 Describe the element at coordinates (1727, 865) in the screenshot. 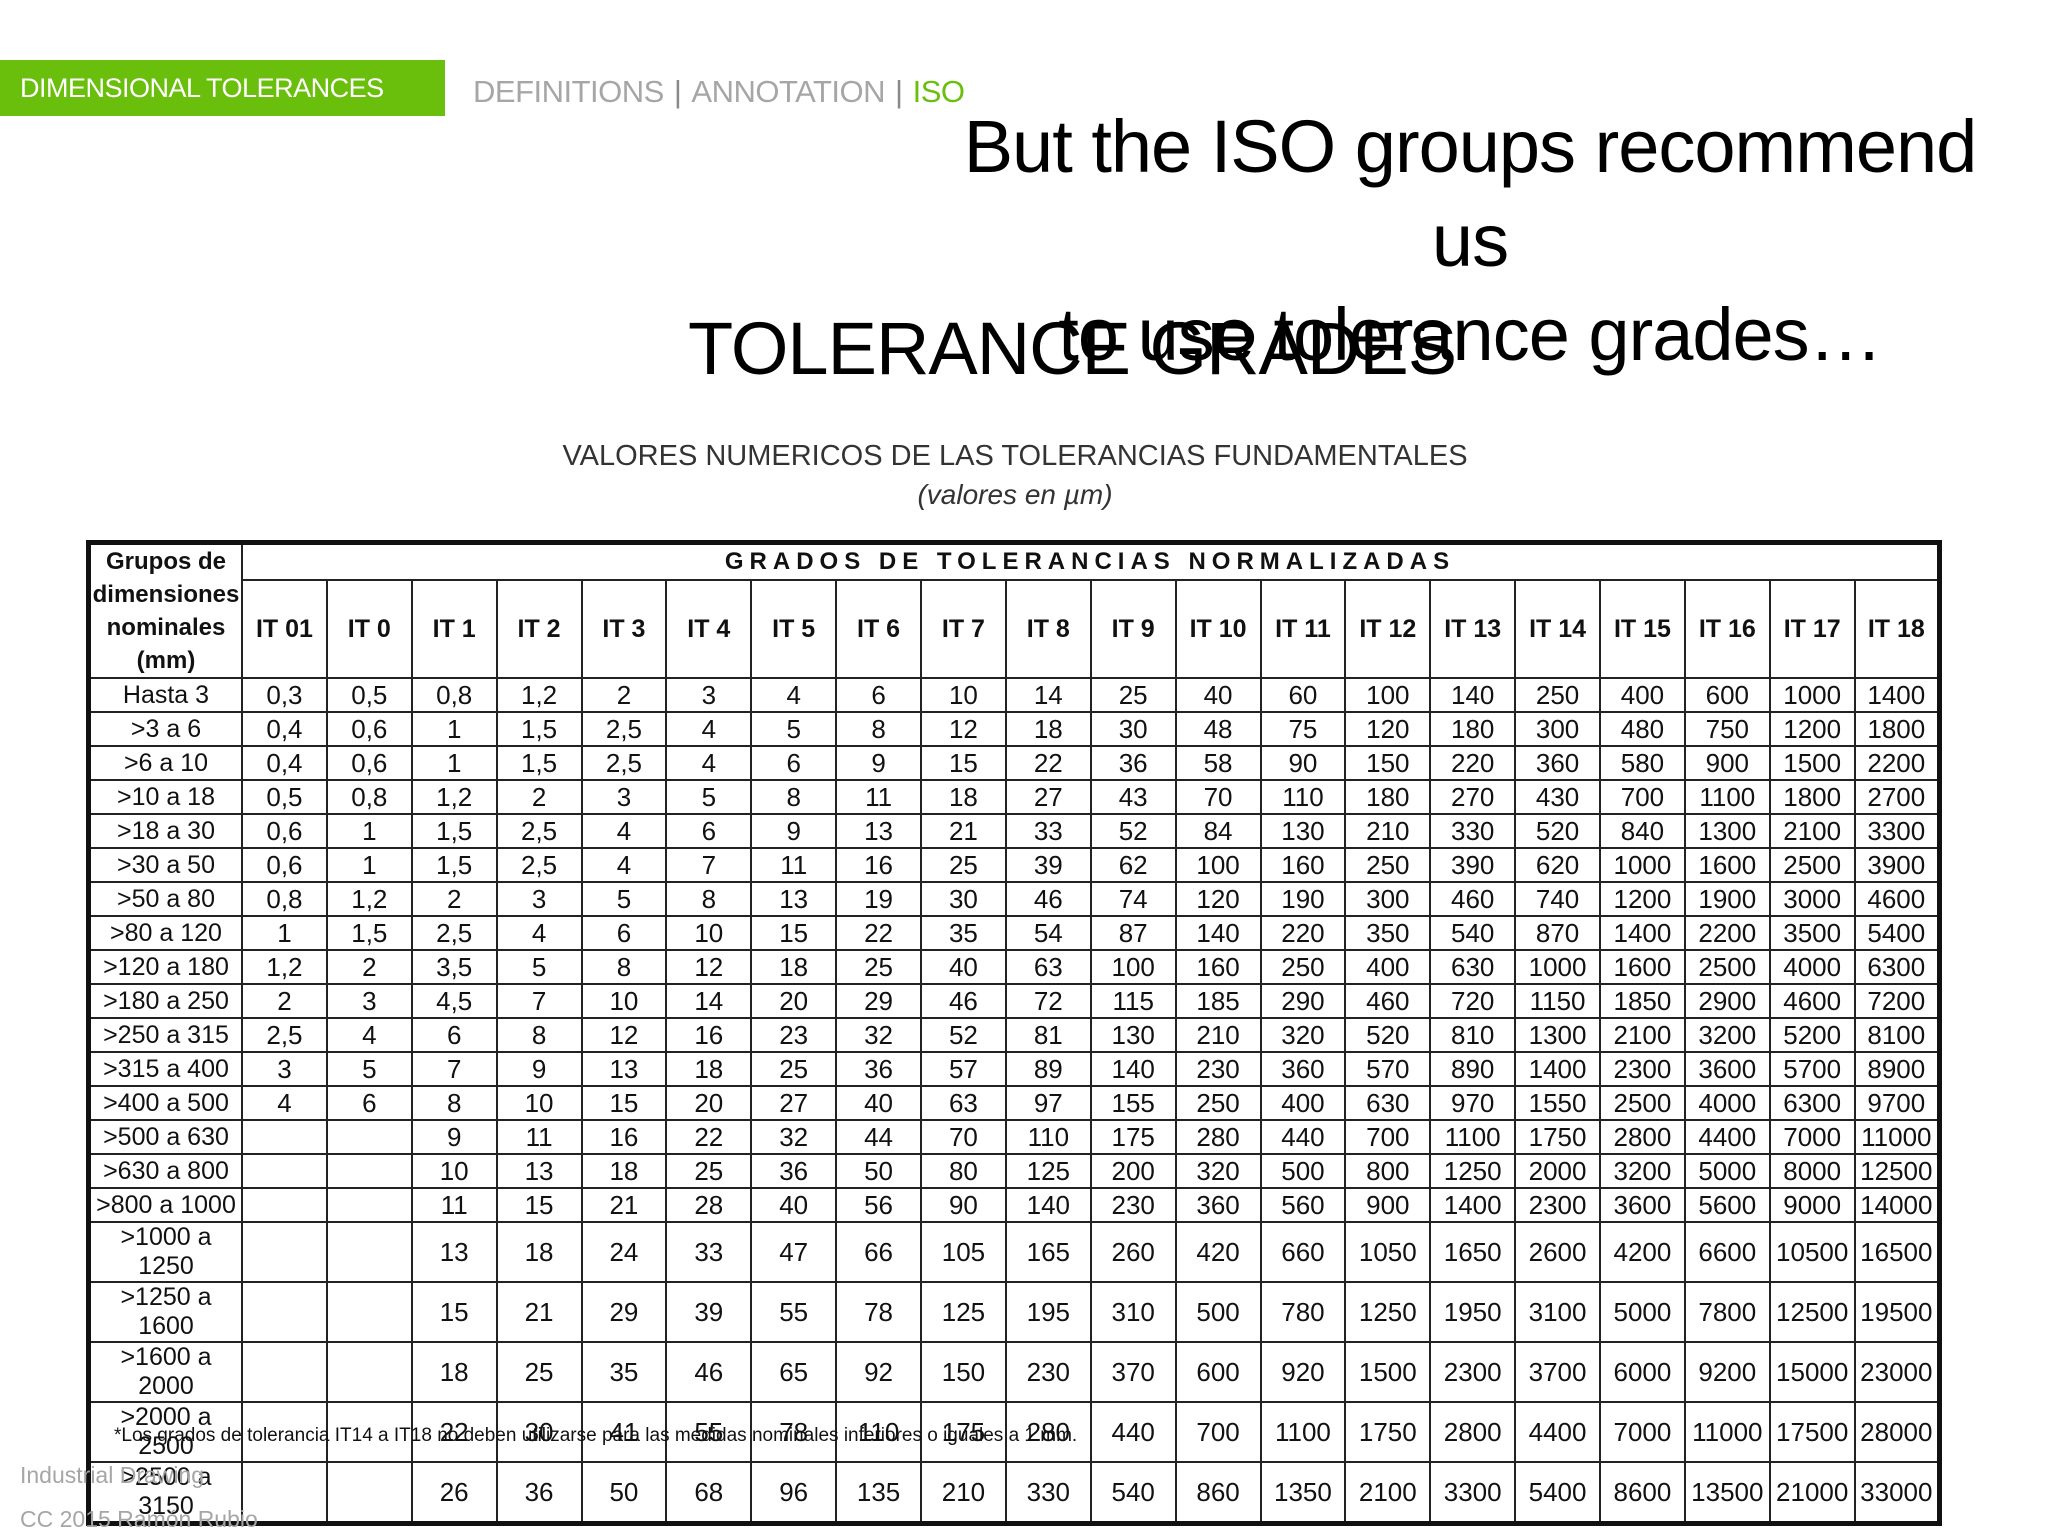

I see `tolerance-value-cell: 1600` at that location.